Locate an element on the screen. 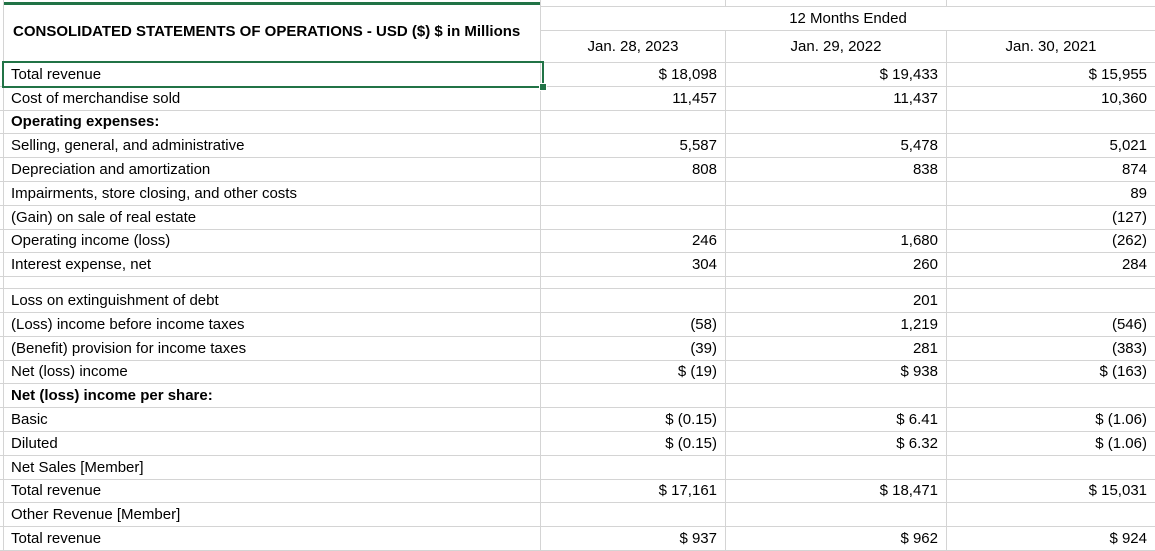 Image resolution: width=1155 pixels, height=551 pixels. row-label: Diluted is located at coordinates (272, 443).